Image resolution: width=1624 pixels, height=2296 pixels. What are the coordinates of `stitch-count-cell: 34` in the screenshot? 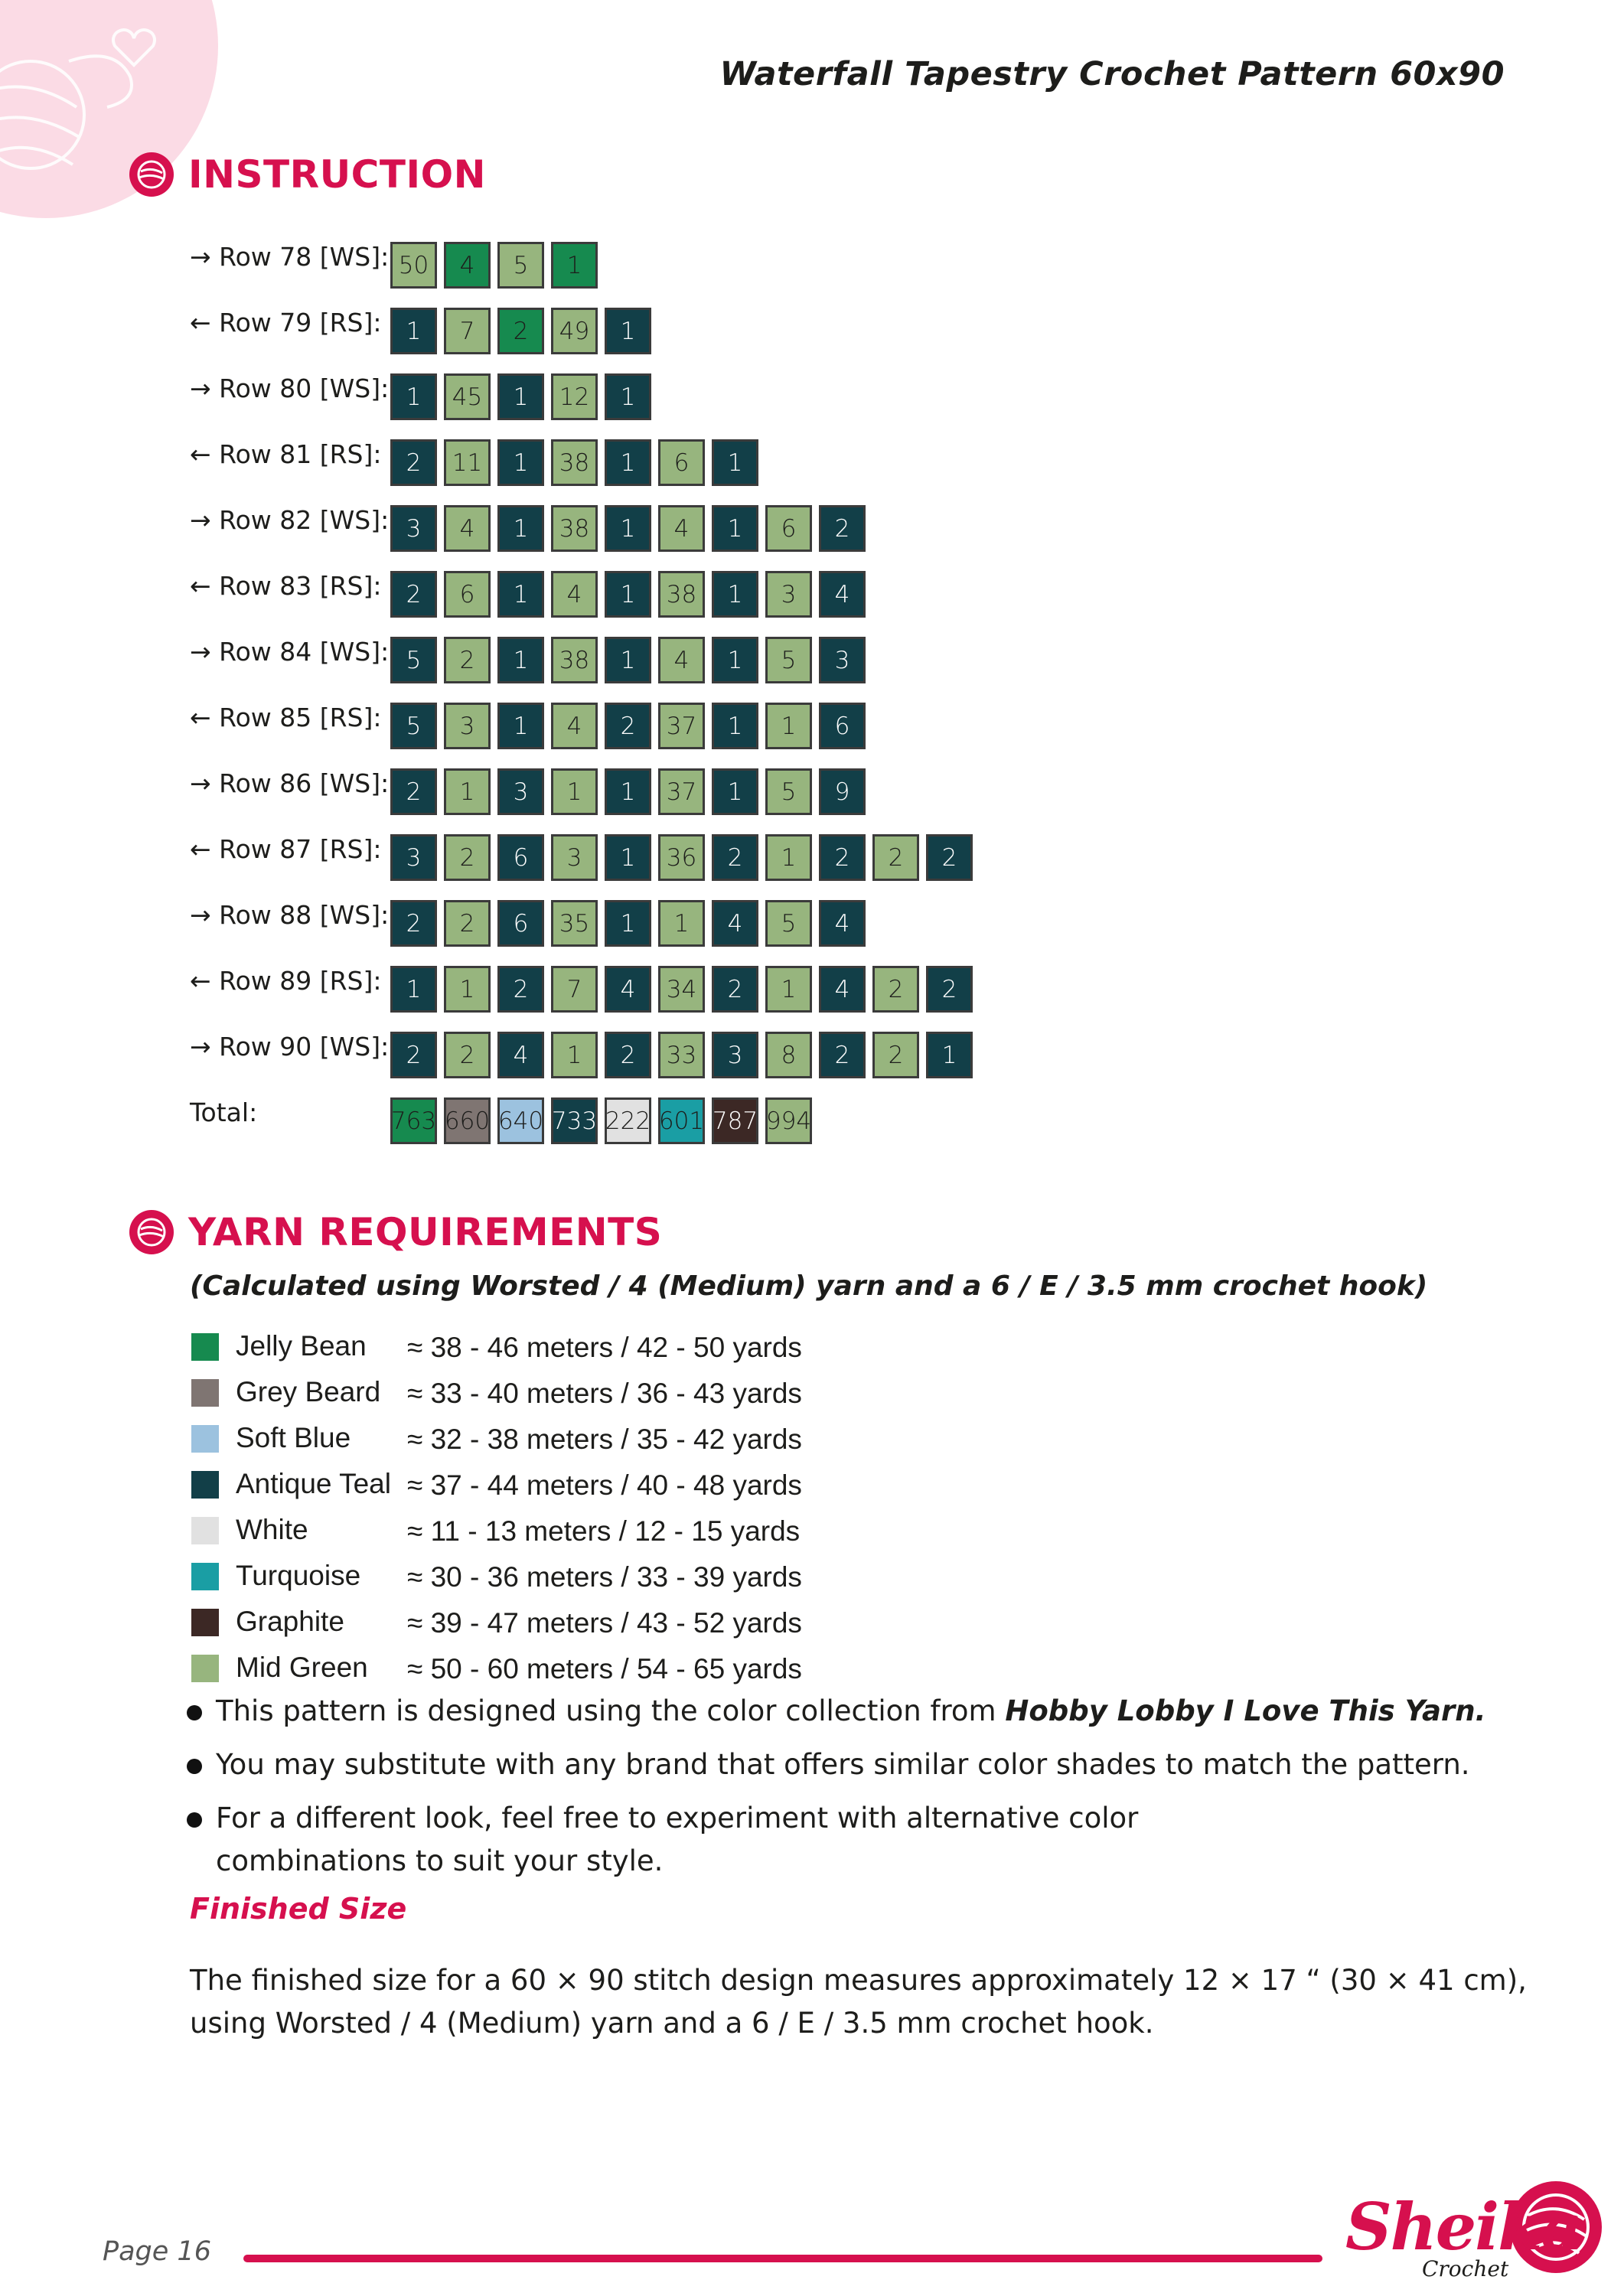 It's located at (681, 989).